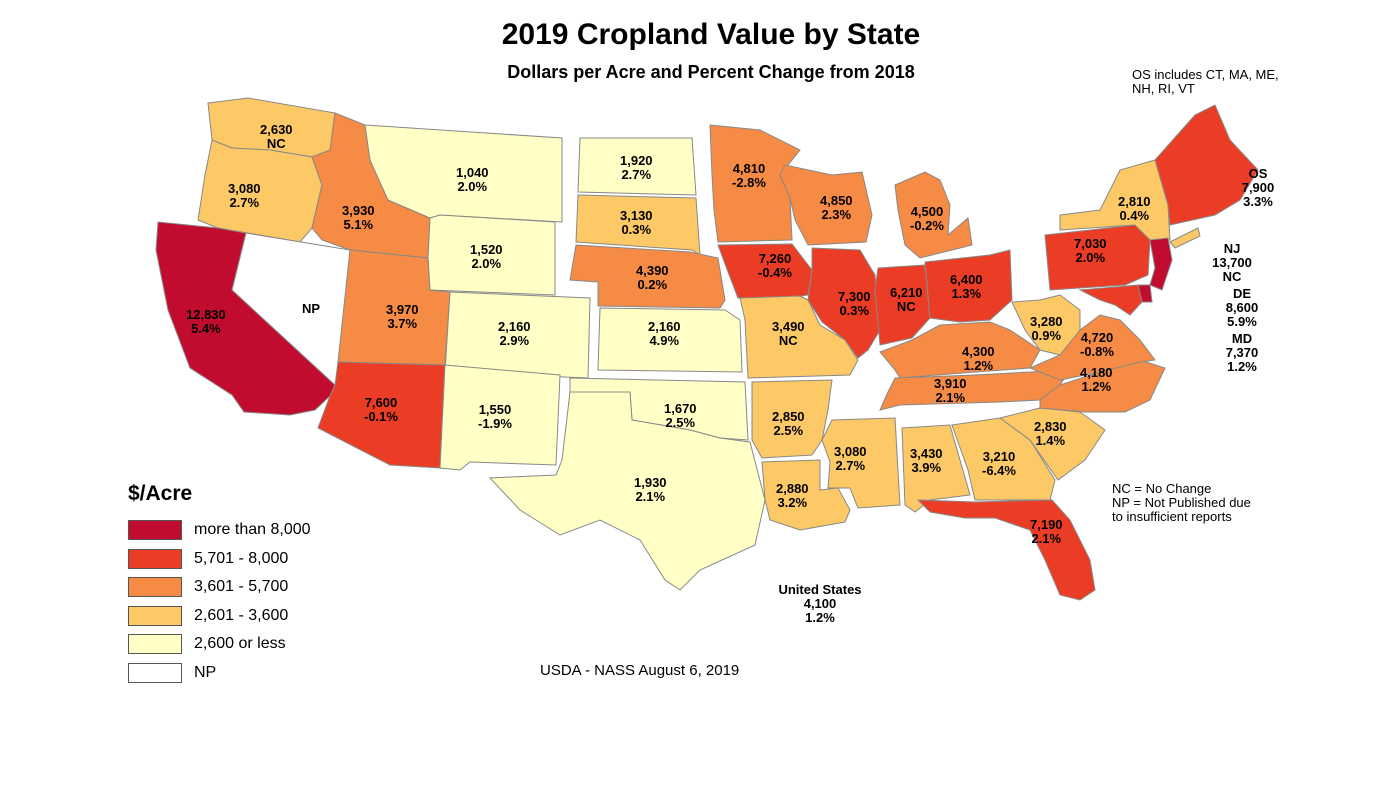 The width and height of the screenshot is (1392, 790). I want to click on state-label-mt: 1,040 2.0%, so click(472, 179).